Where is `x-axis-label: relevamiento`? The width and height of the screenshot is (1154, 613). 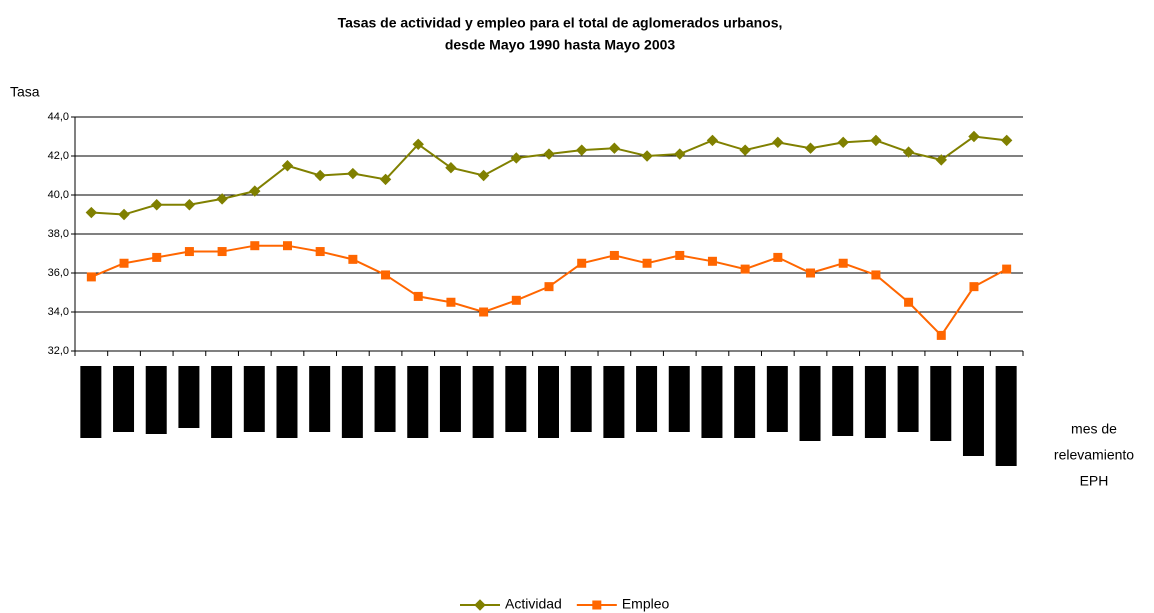
x-axis-label: relevamiento is located at coordinates (1094, 455).